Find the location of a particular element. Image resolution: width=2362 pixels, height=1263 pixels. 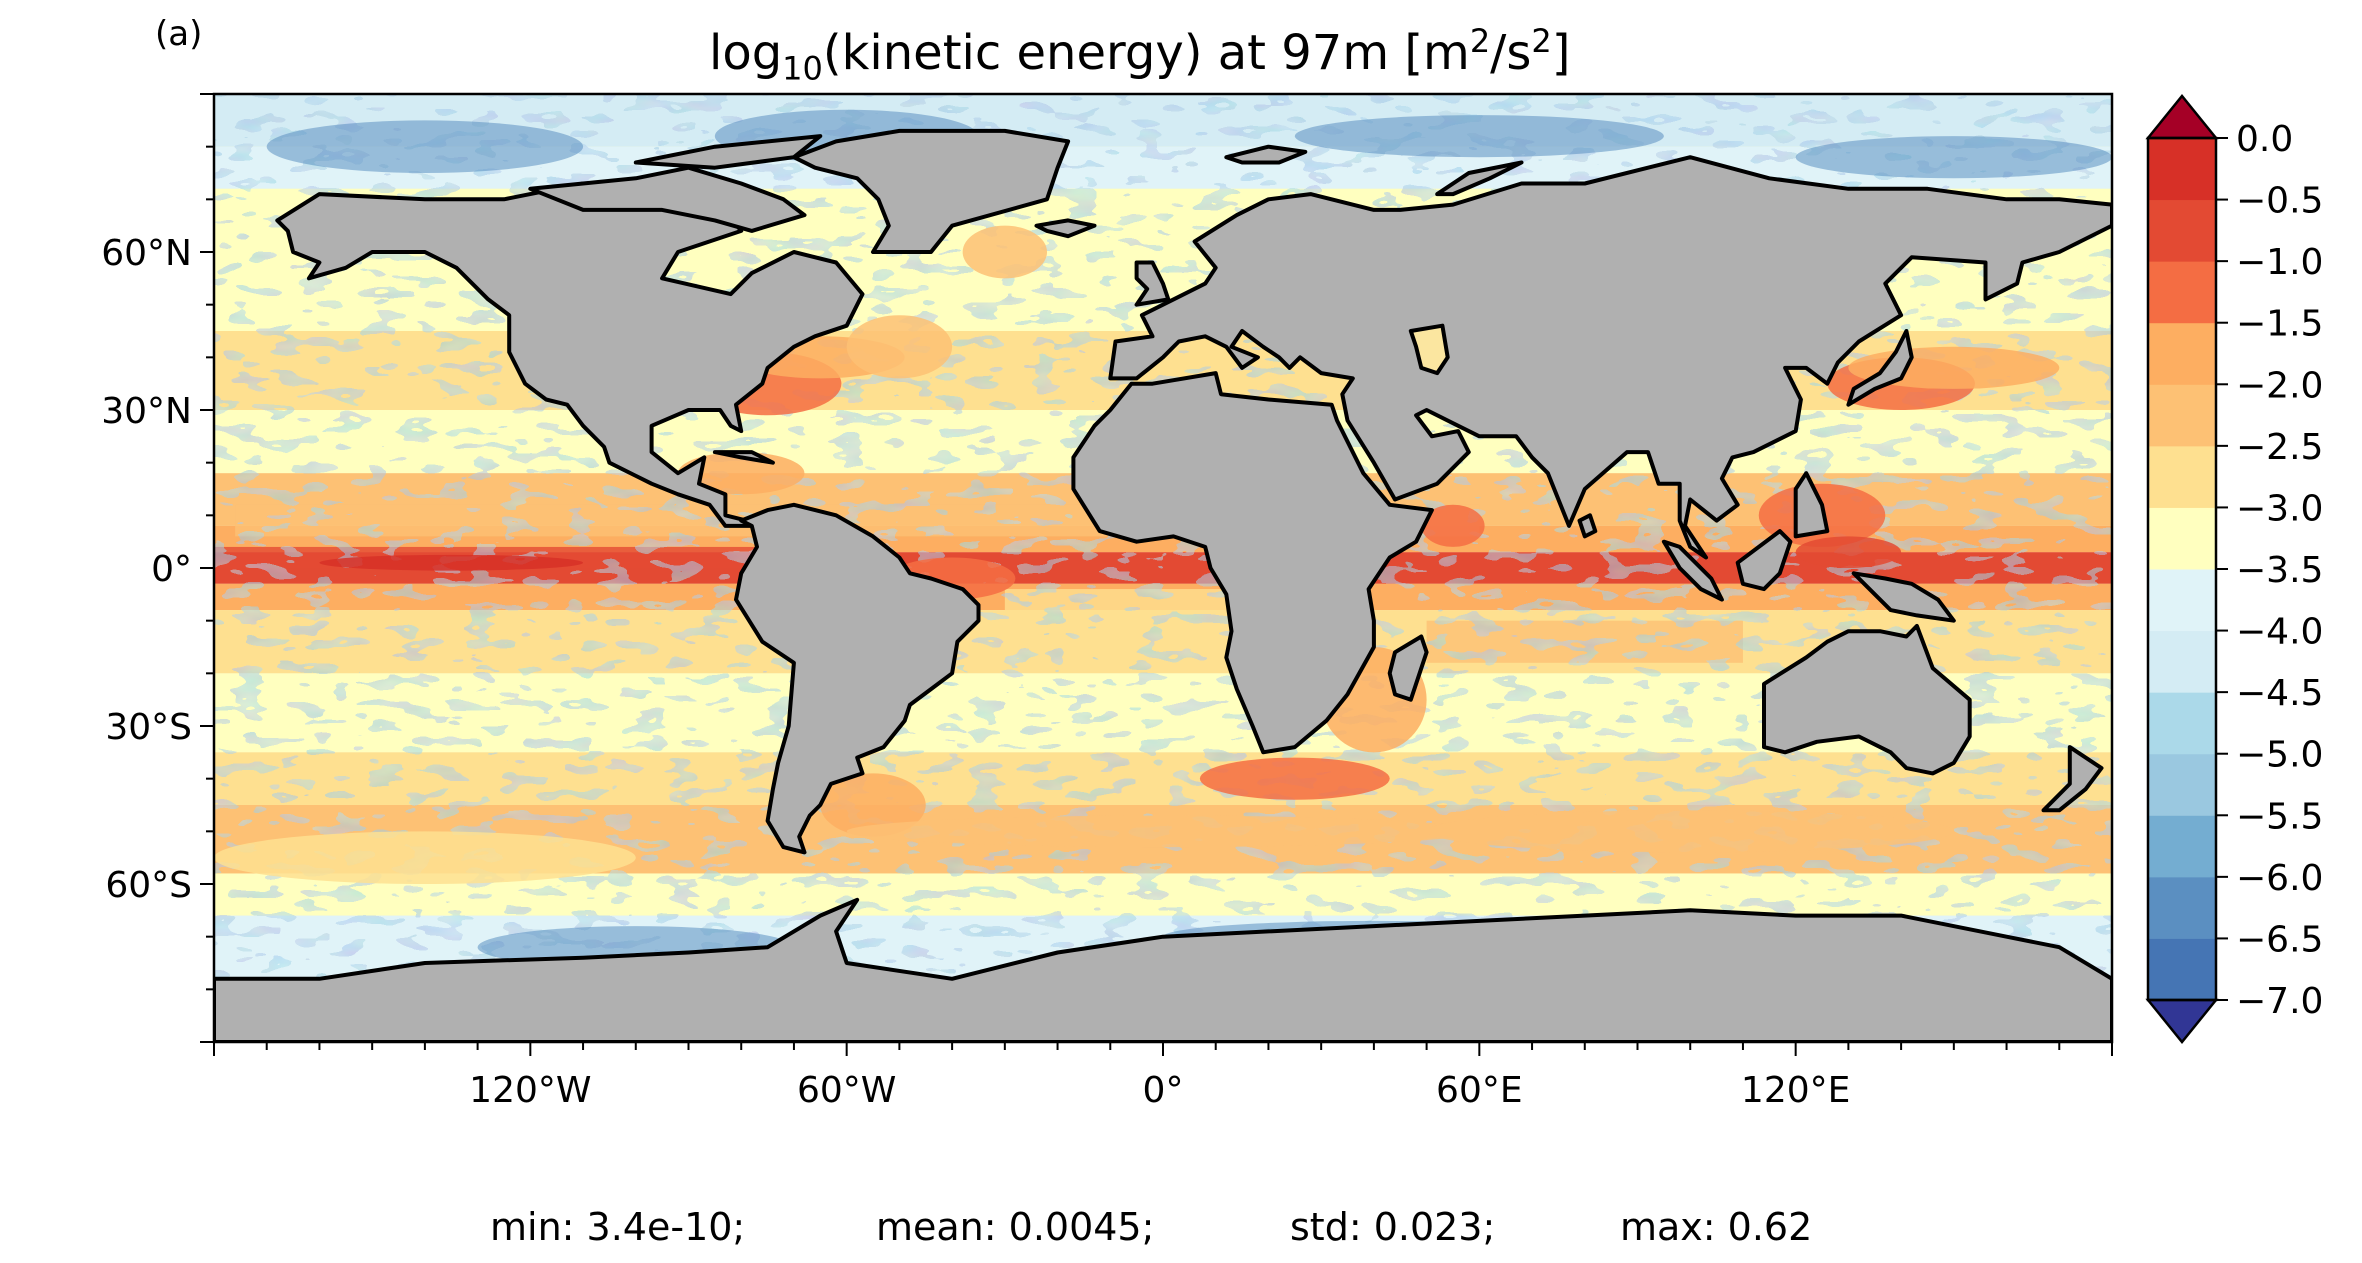

y-tick-label: 30°N is located at coordinates (146, 411).